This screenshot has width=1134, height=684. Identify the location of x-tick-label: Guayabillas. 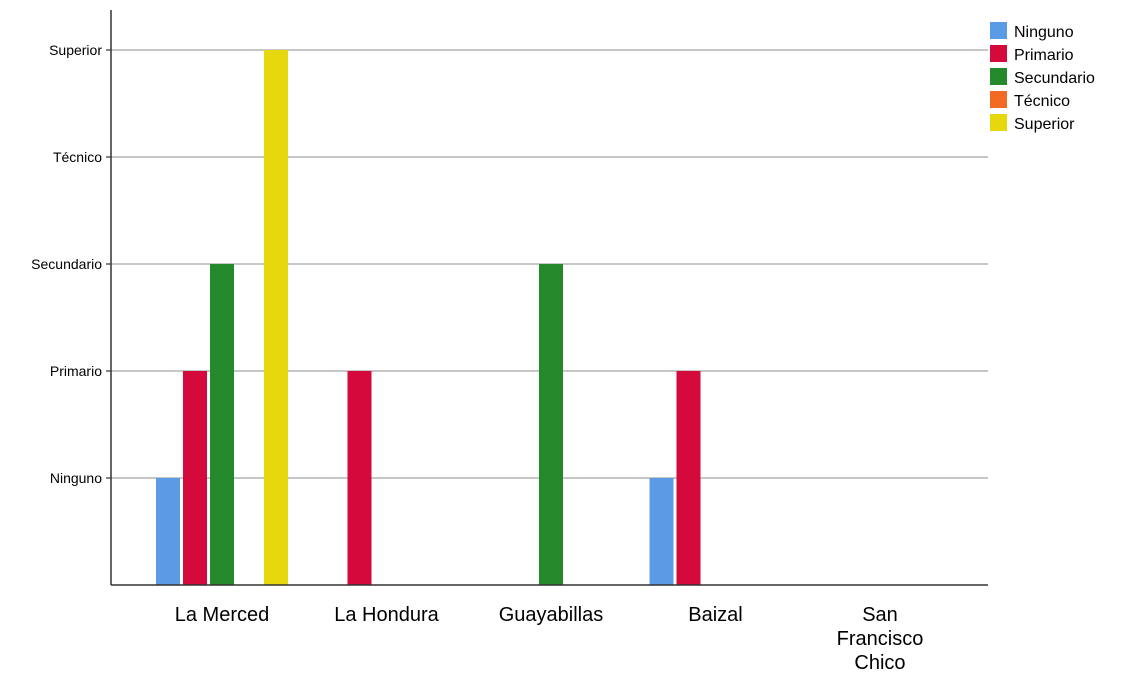
(551, 615).